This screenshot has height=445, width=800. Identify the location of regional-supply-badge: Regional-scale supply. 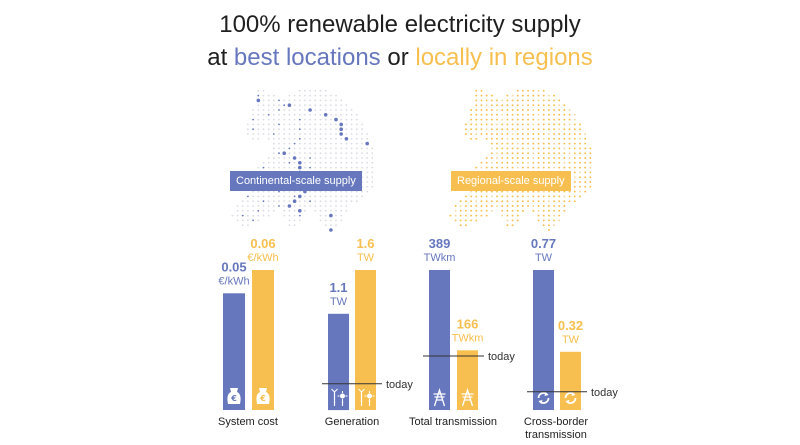
(511, 181).